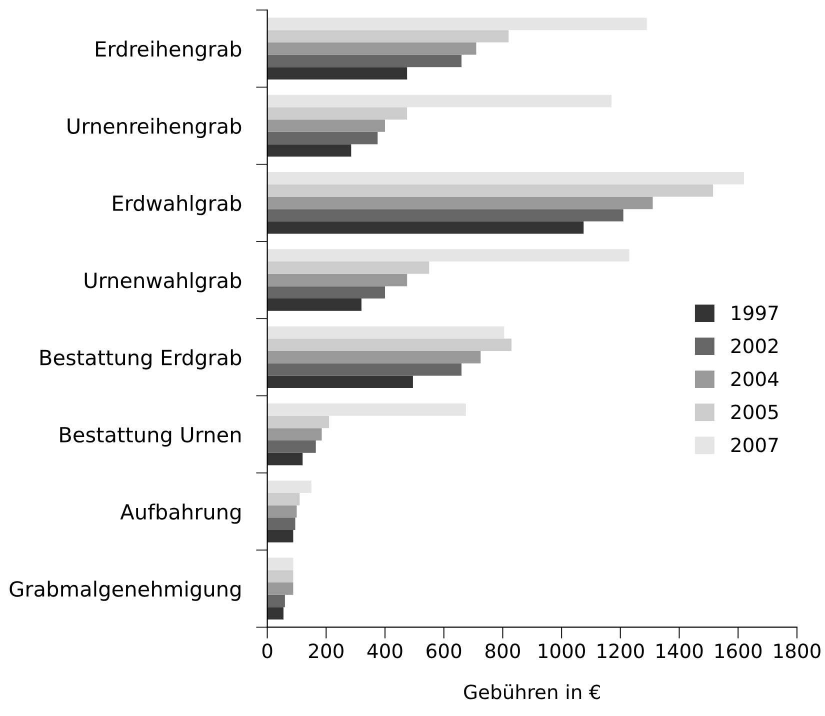 The width and height of the screenshot is (825, 716). I want to click on y-tick-label: Aufbahrung, so click(180, 514).